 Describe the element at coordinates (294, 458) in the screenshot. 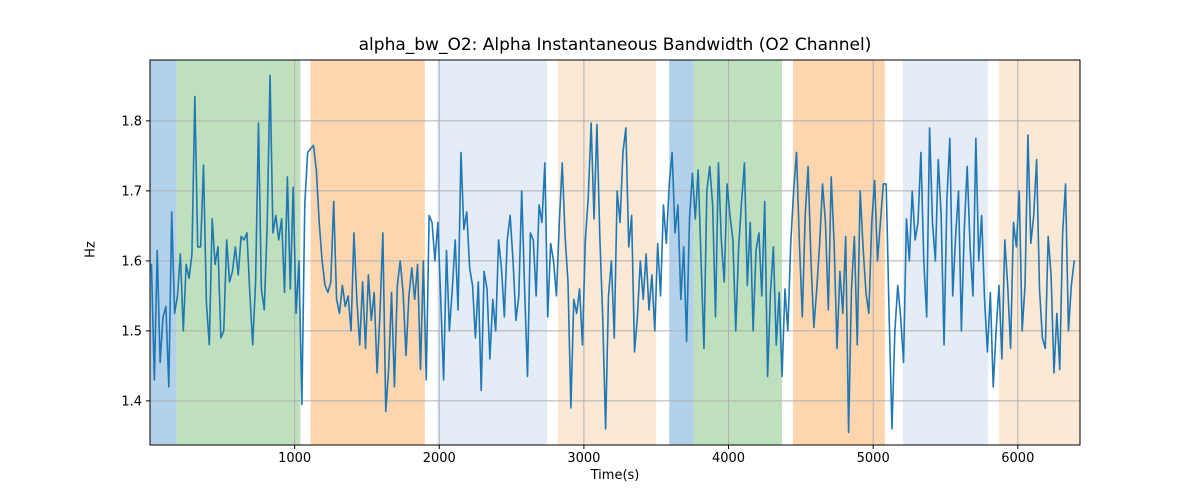

I see `x-tick-label: 1000` at that location.